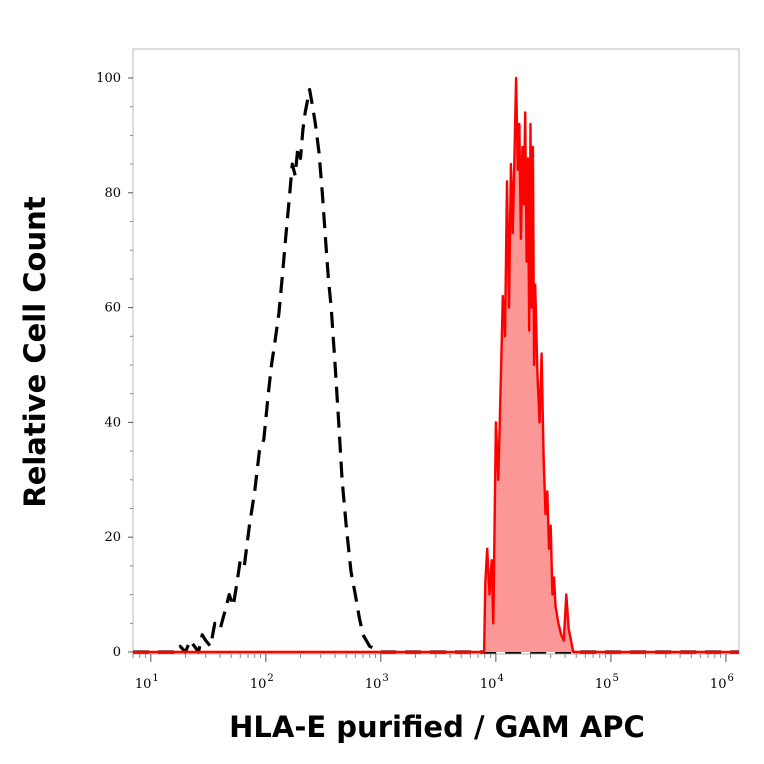 Image resolution: width=764 pixels, height=764 pixels. Describe the element at coordinates (112, 422) in the screenshot. I see `y-tick-label: 40` at that location.